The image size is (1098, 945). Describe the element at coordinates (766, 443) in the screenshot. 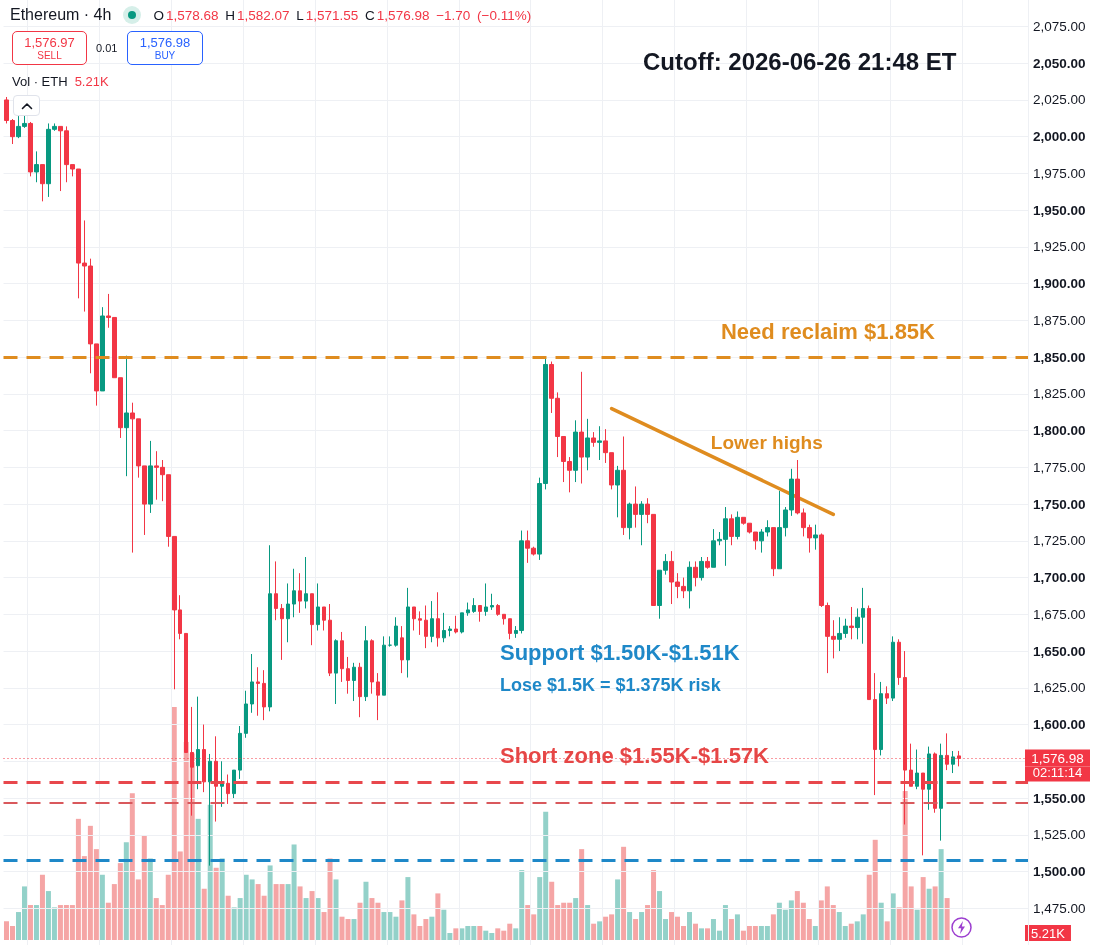

I see `series-label: Lower highs` at that location.